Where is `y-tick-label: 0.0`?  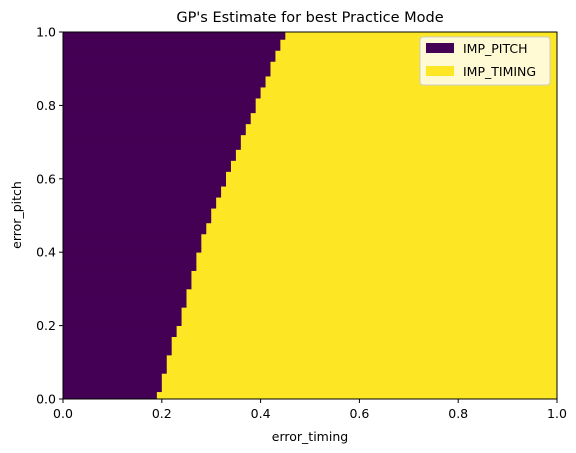 y-tick-label: 0.0 is located at coordinates (46, 399).